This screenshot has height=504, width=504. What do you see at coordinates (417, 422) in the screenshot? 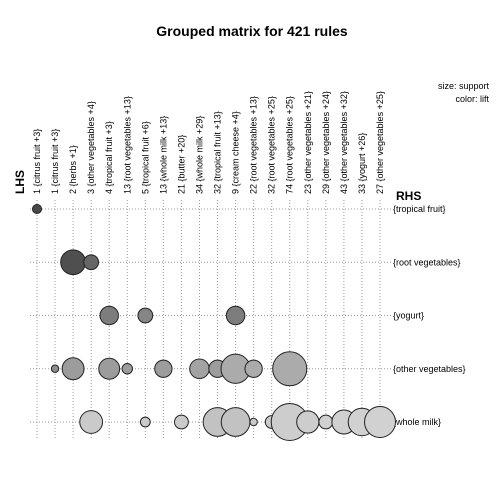
I see `rhs-tick-label: {whole milk}` at bounding box center [417, 422].